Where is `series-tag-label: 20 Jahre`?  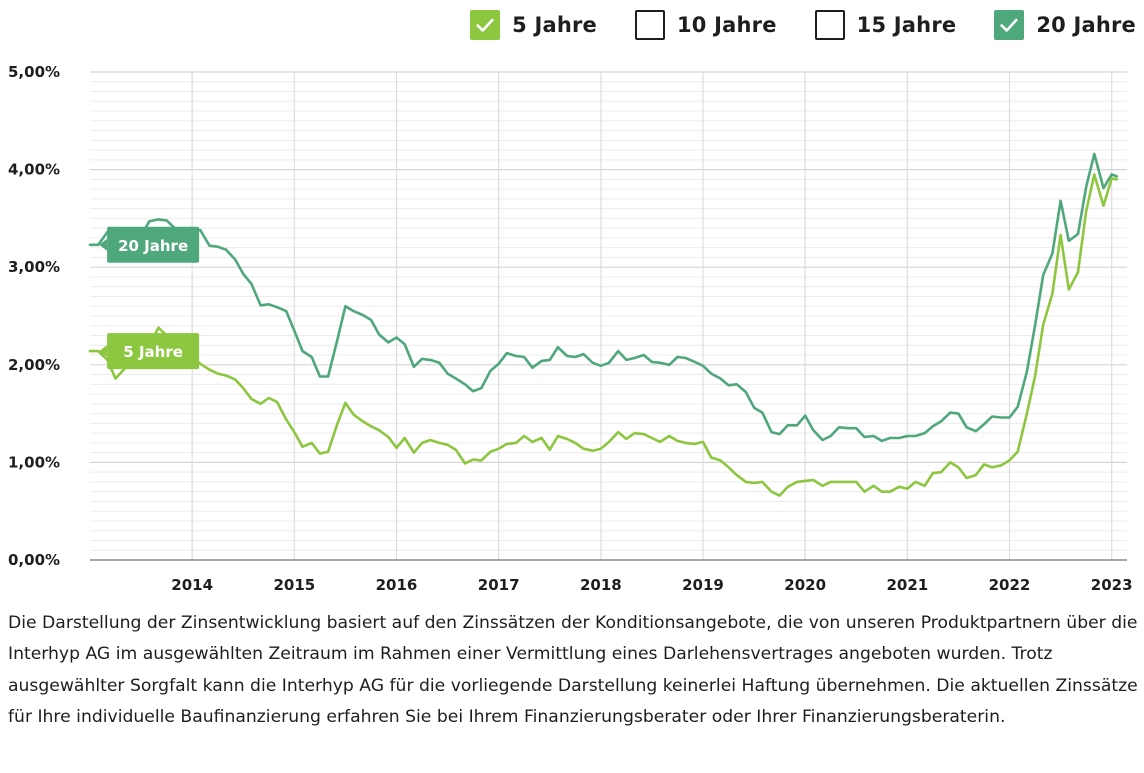 series-tag-label: 20 Jahre is located at coordinates (153, 246).